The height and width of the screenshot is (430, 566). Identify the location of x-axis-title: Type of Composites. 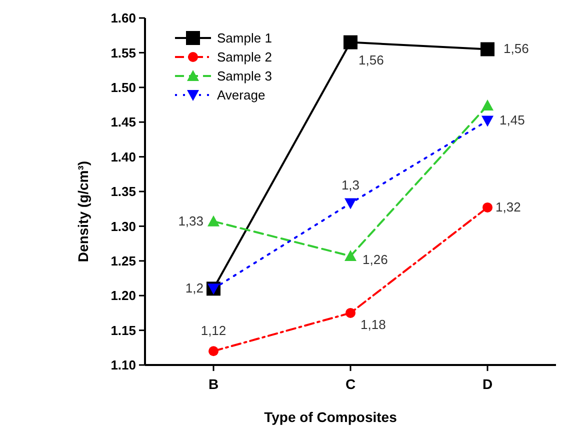
(331, 417).